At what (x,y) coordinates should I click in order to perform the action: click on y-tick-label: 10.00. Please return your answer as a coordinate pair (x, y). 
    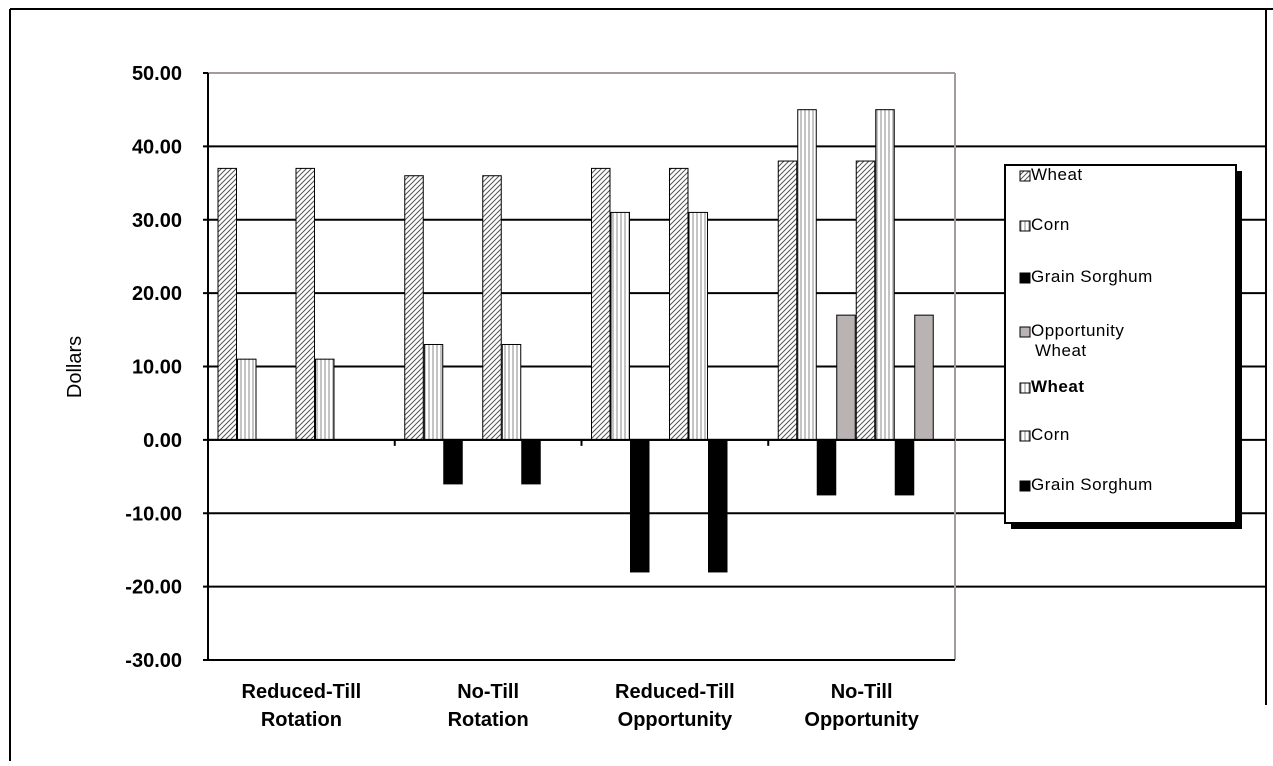
    Looking at the image, I should click on (157, 368).